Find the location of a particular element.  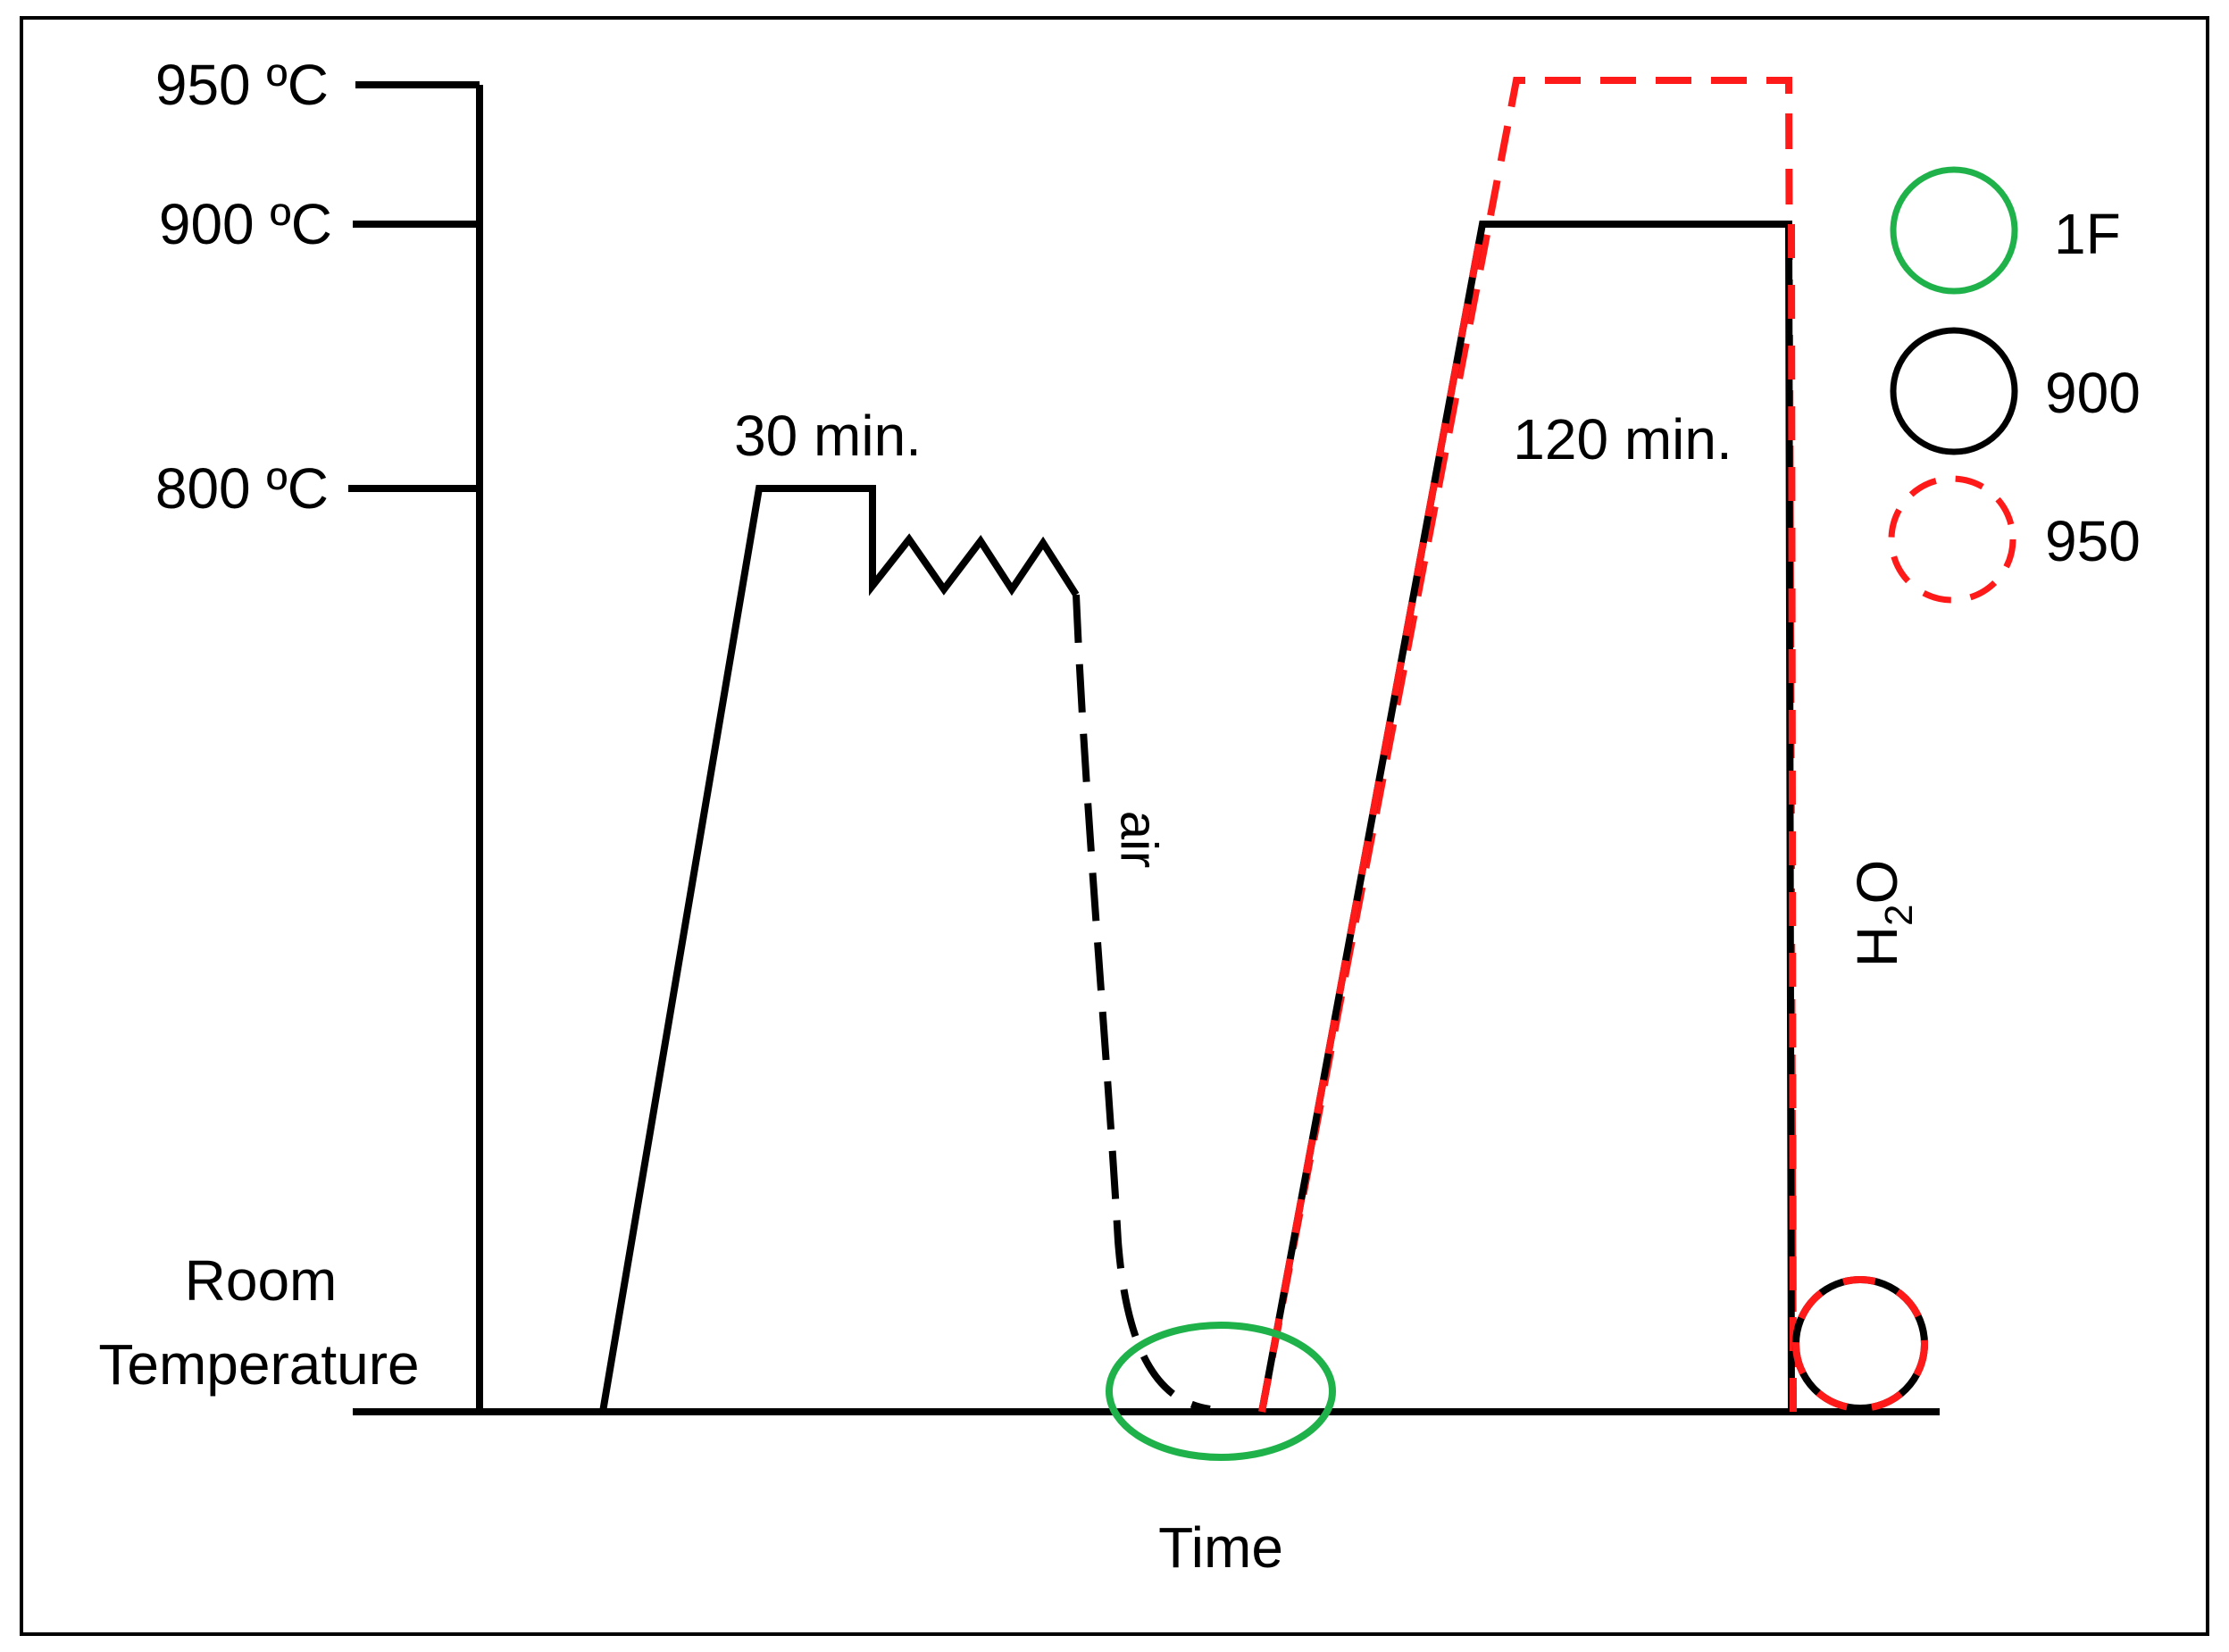

legend-label-1f: 1F is located at coordinates (2087, 234).